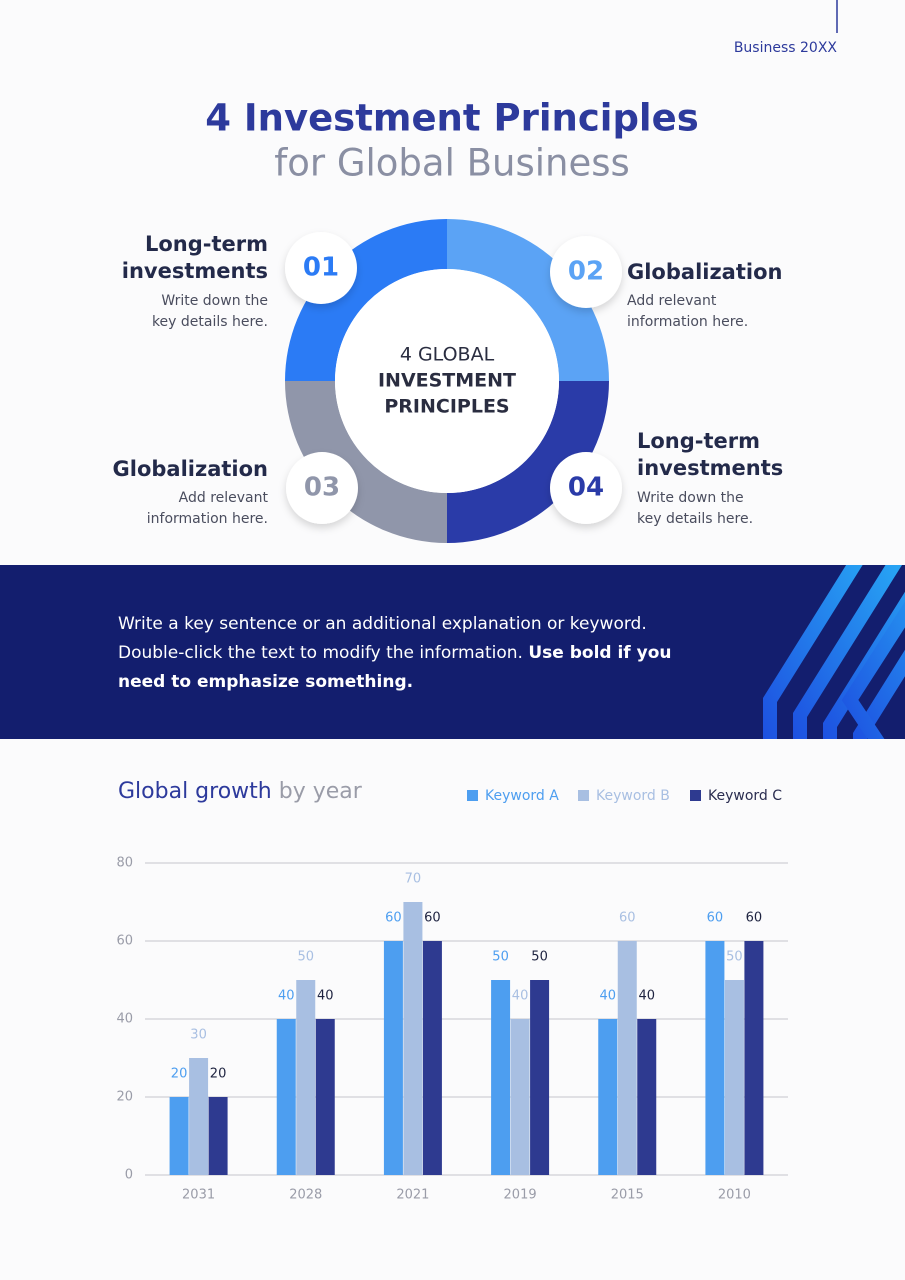 The width and height of the screenshot is (905, 1280). I want to click on x-tick-label: 2031, so click(198, 1195).